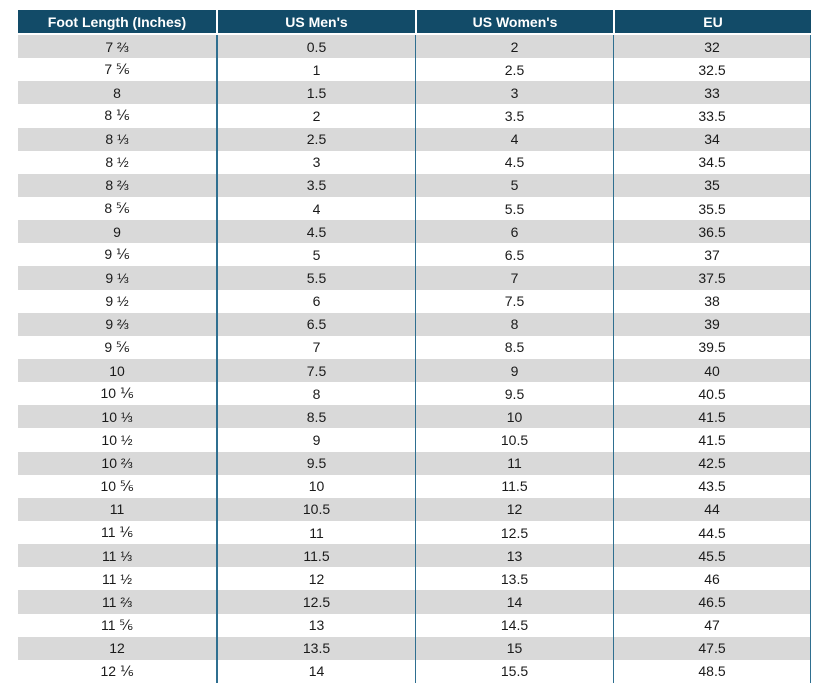  I want to click on table-row: 10 7.5 9 40, so click(414, 370).